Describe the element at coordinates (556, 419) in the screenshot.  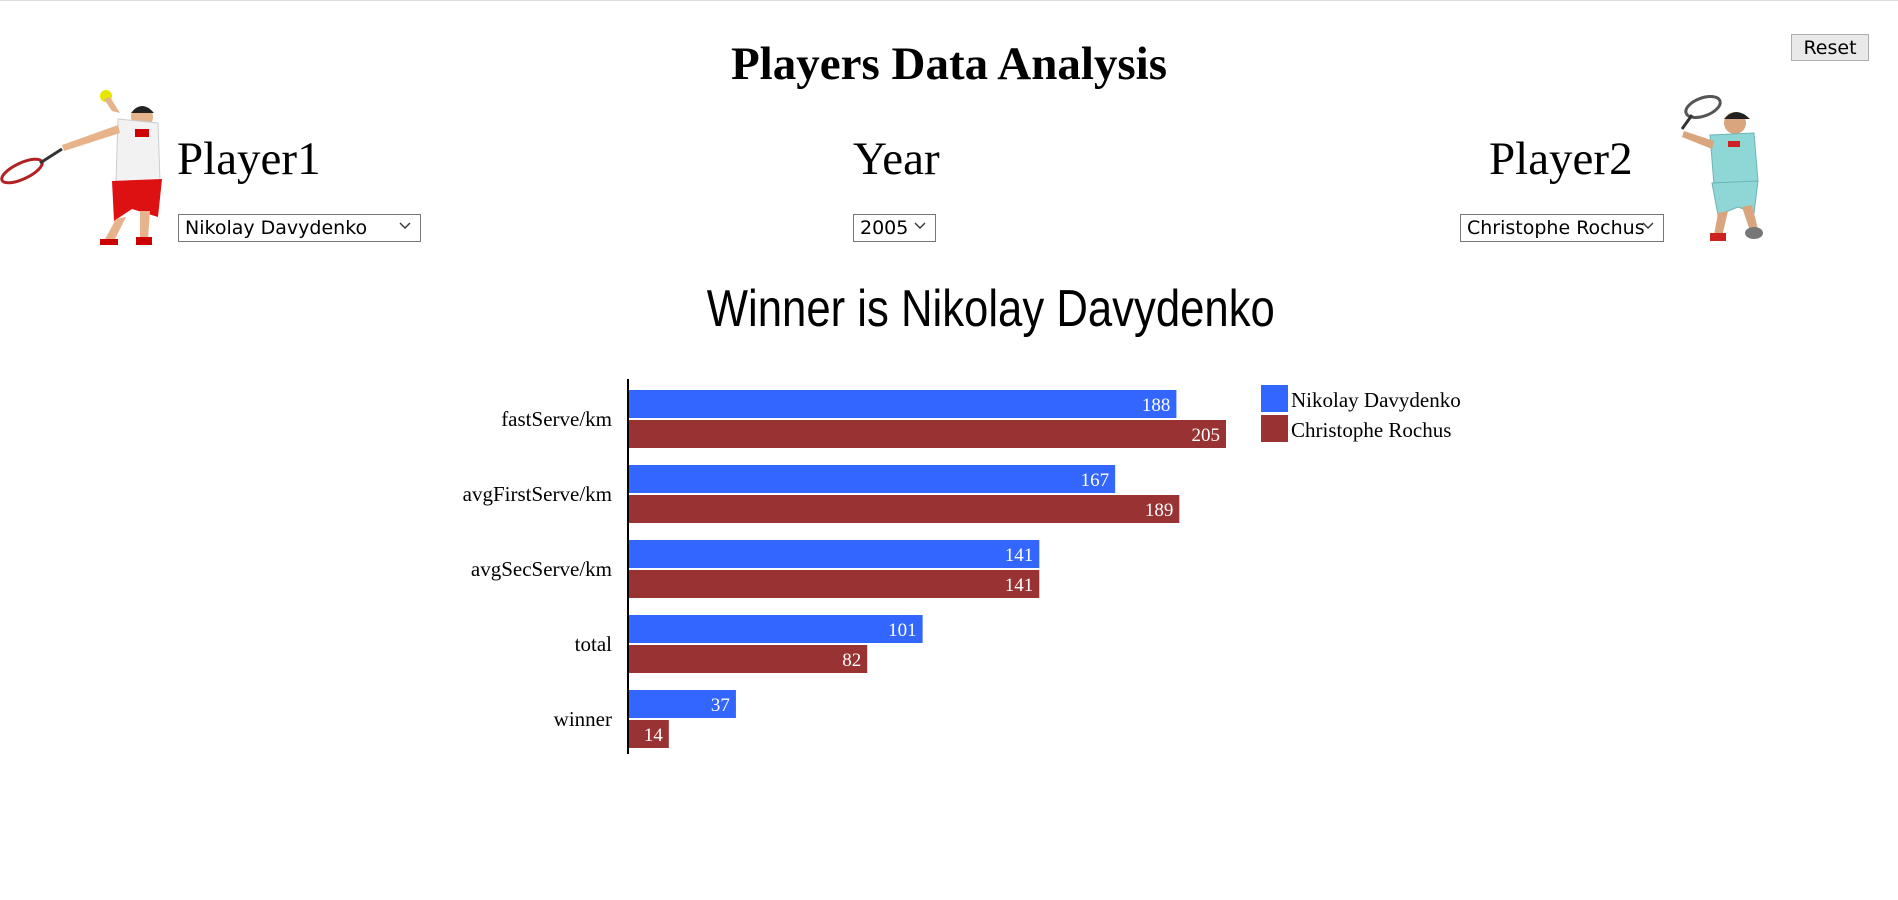
I see `category-label: fastServe/km` at that location.